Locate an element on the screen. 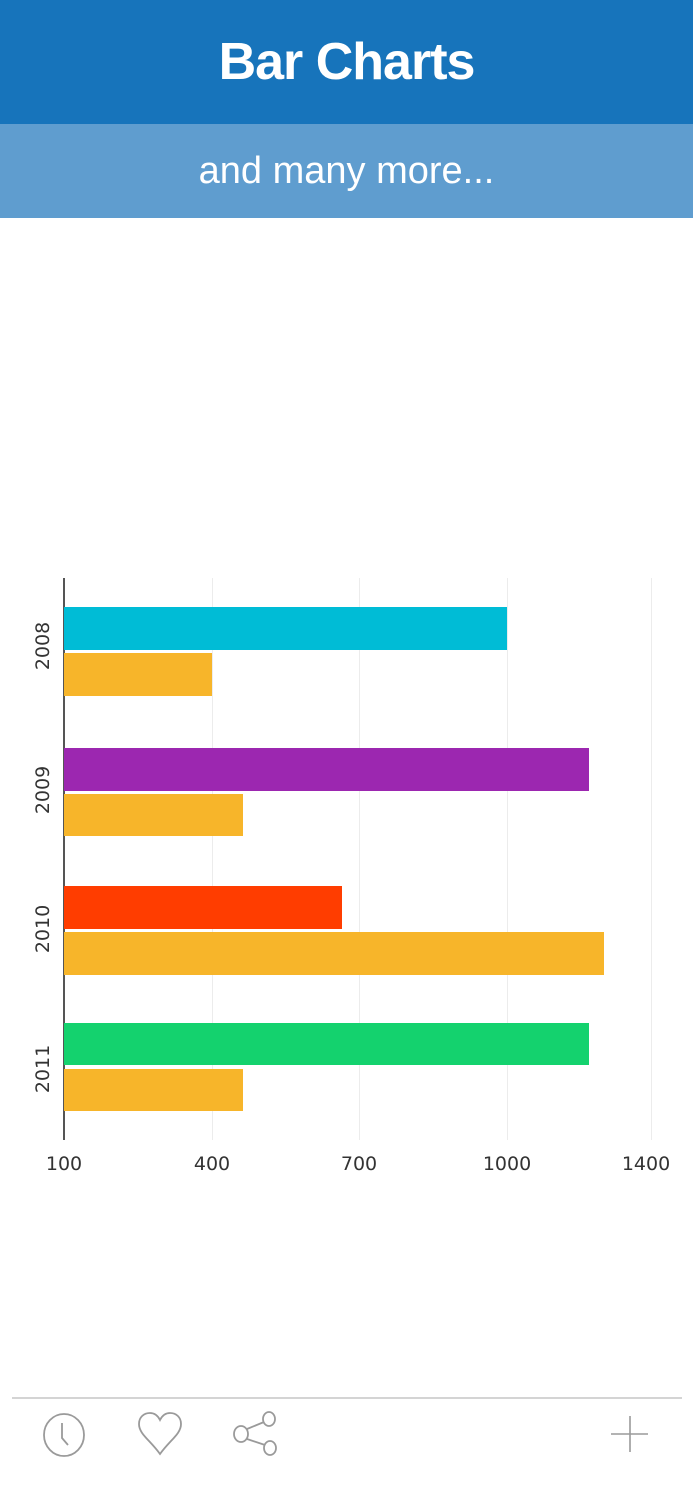  y-axis-line is located at coordinates (64, 859).